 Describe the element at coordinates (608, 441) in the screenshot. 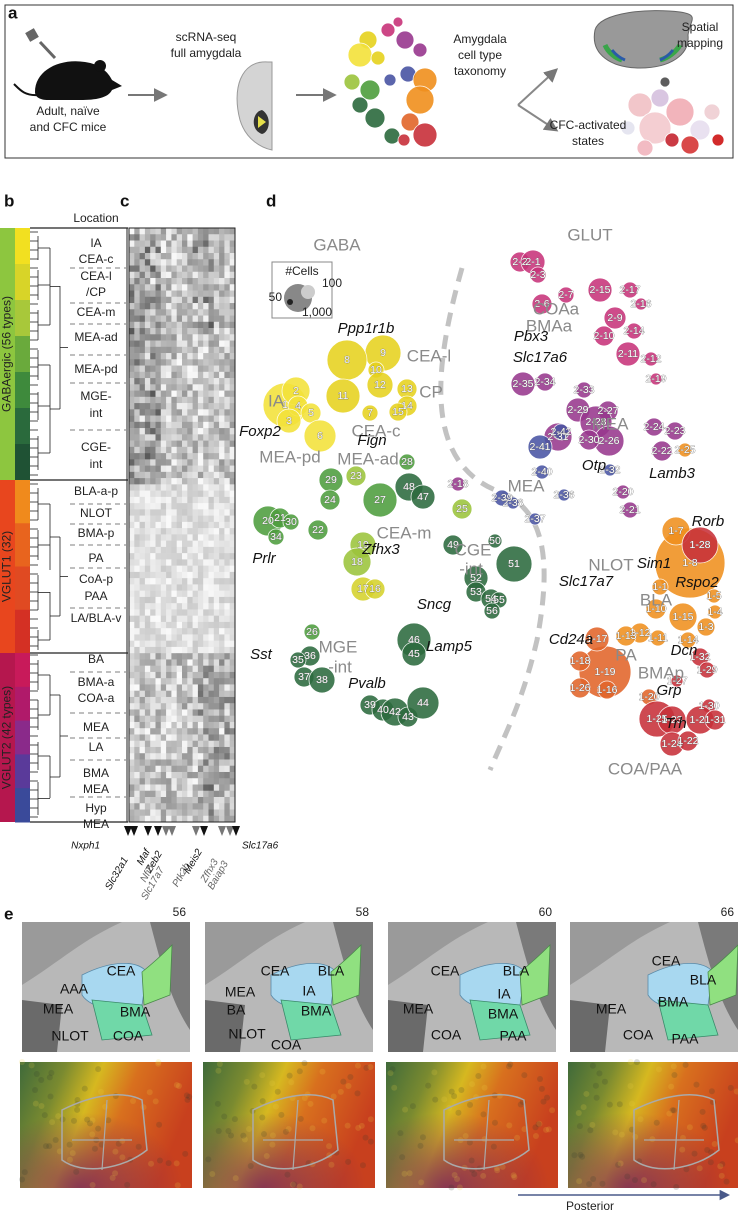

I see `bubble-label: 2-26` at that location.